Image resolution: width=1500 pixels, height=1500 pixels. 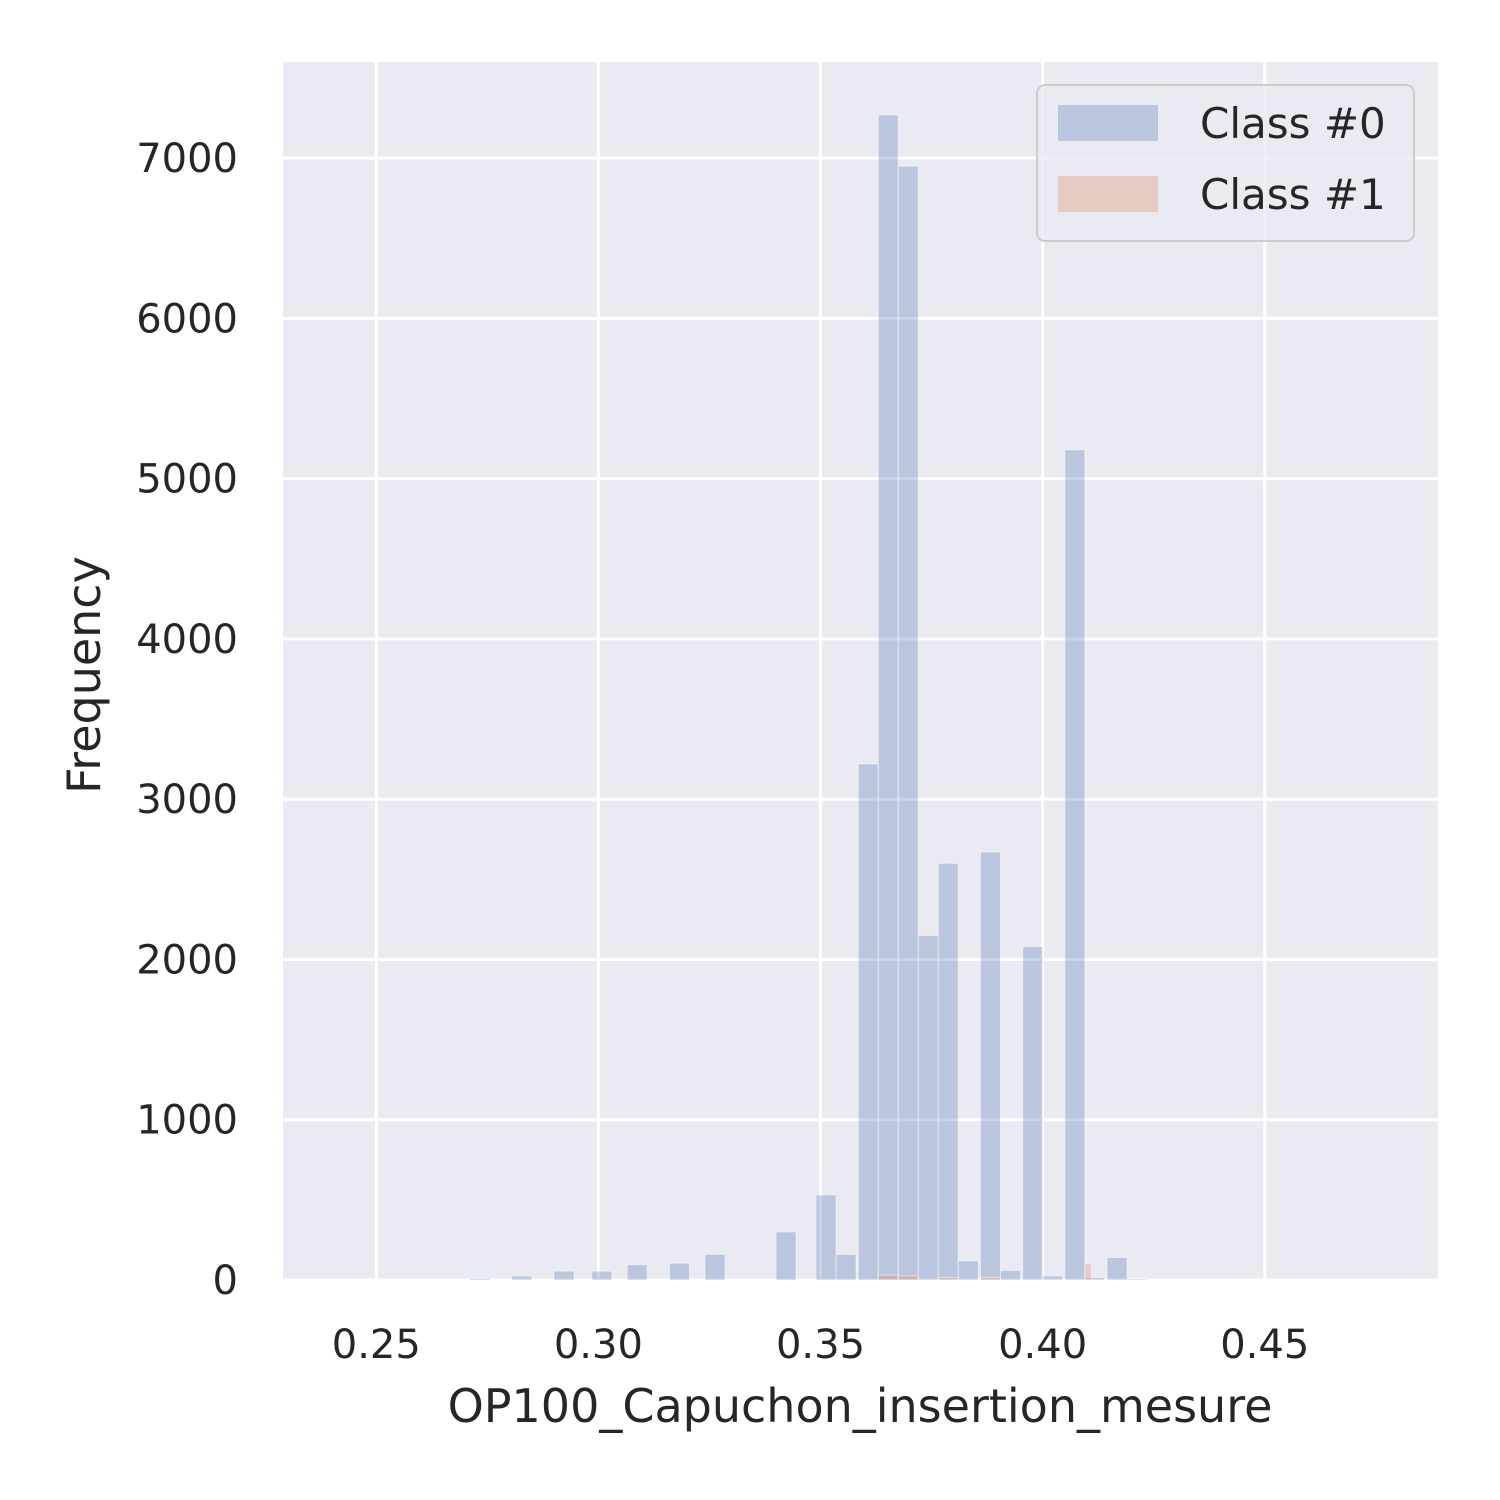 What do you see at coordinates (187, 720) in the screenshot?
I see `y-tick-labels: 0 1000 2000 3000 4000 5000 6000 7000` at bounding box center [187, 720].